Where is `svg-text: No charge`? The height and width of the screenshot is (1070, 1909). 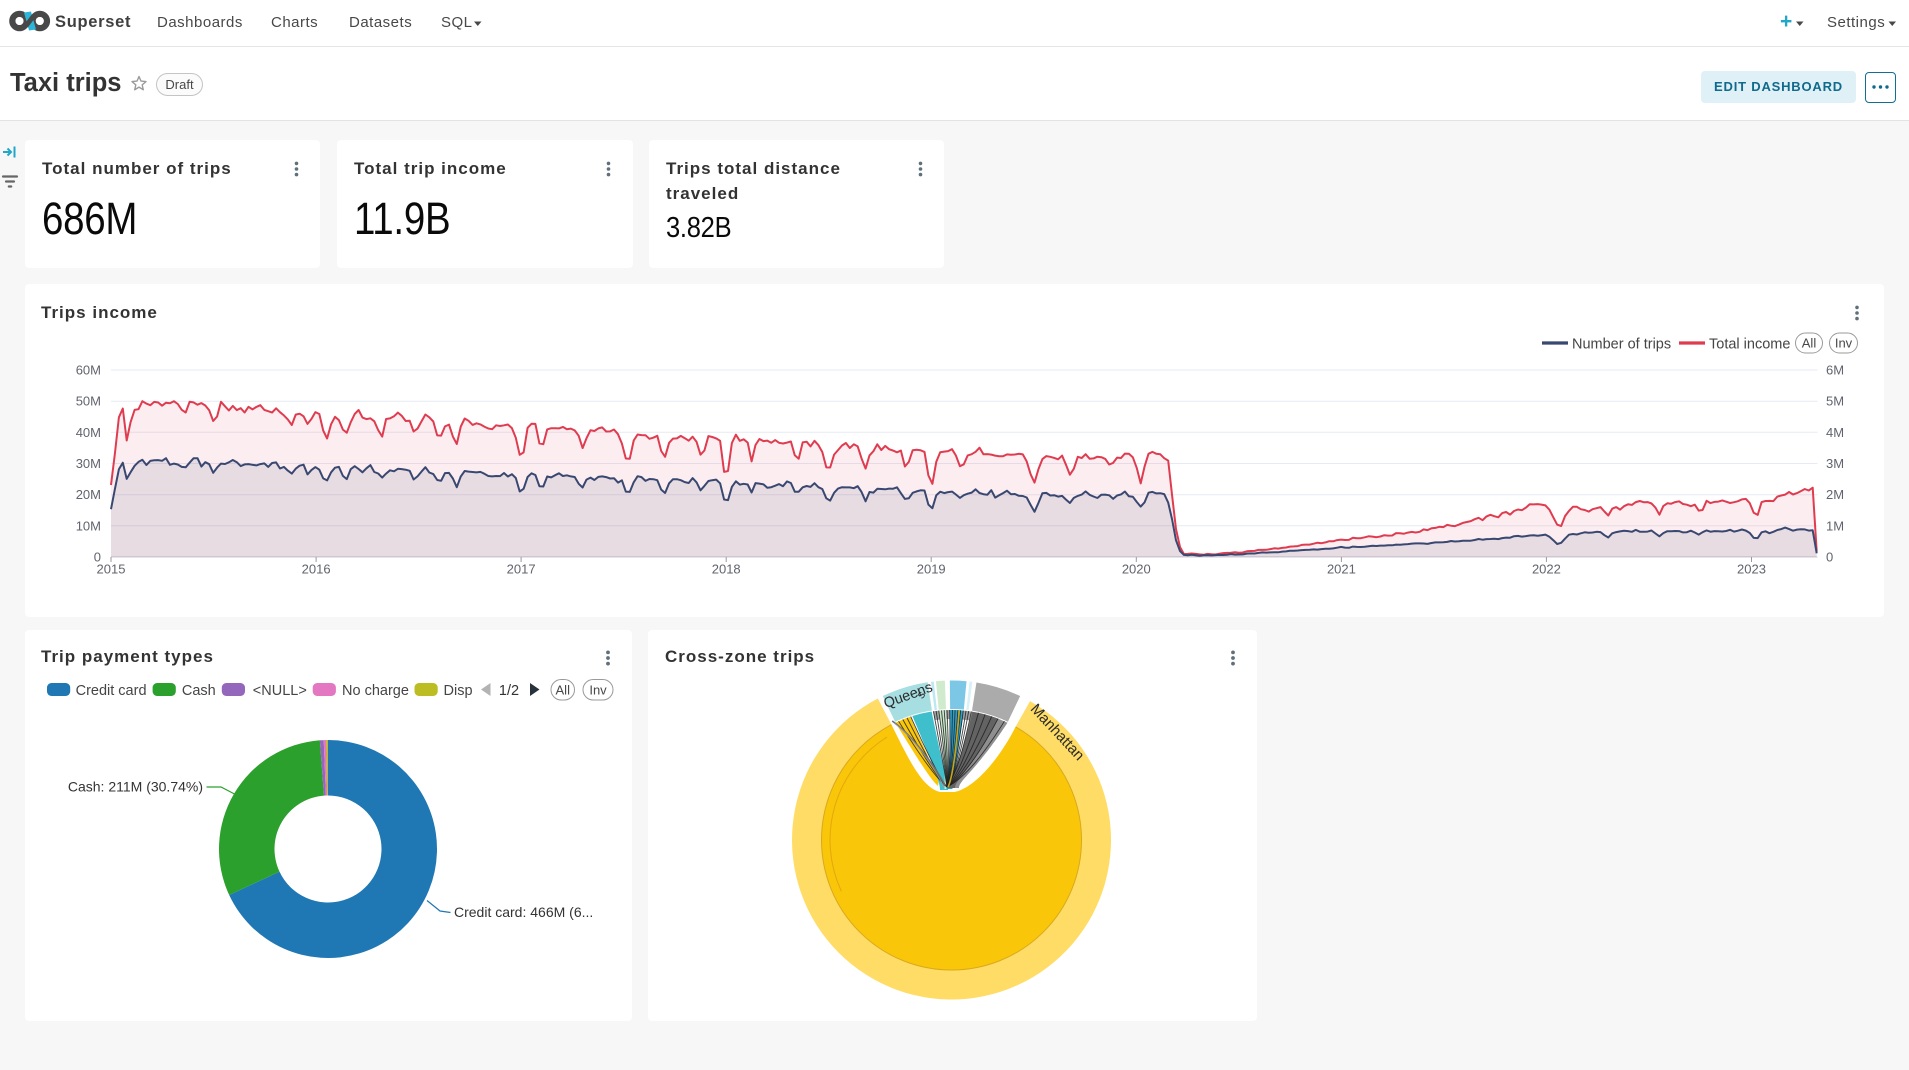 svg-text: No charge is located at coordinates (375, 691).